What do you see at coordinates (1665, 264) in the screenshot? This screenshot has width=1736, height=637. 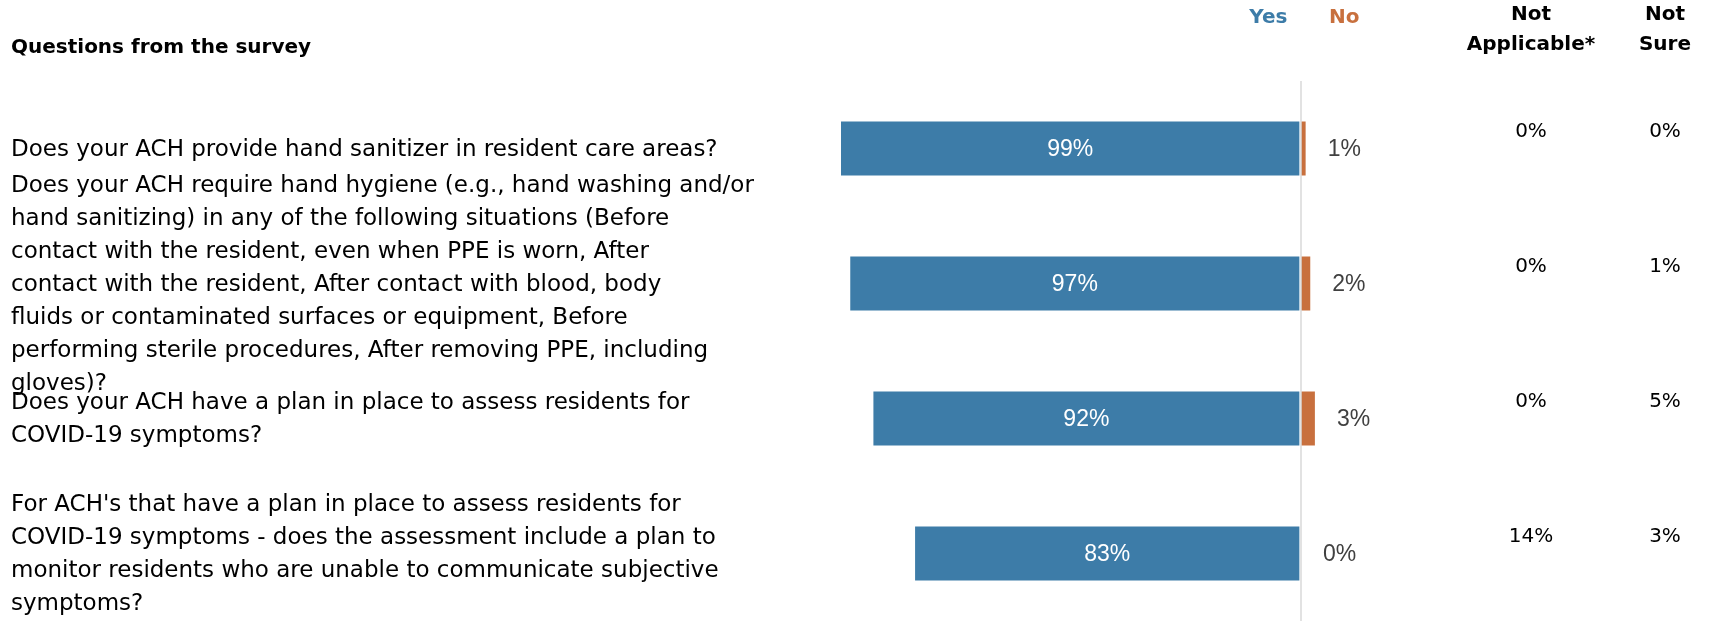 I see `text: 1%` at bounding box center [1665, 264].